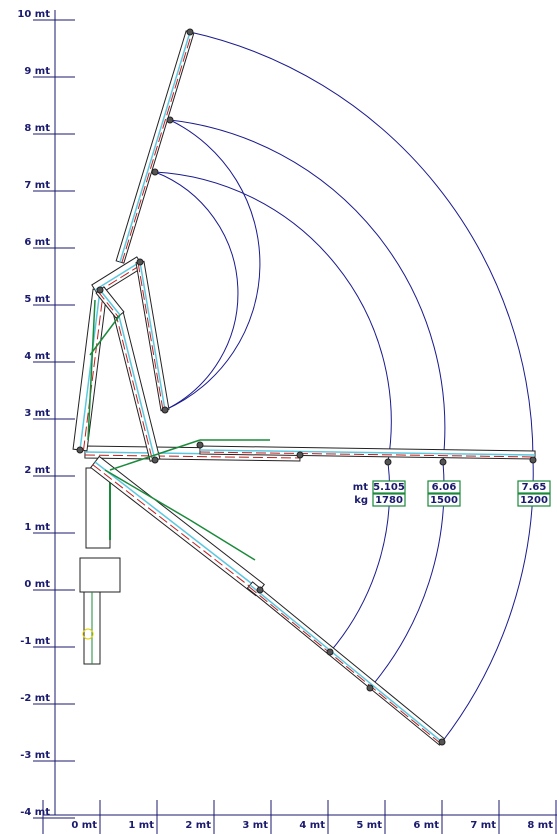 This screenshot has height=834, width=557. I want to click on load-value: 7.65, so click(534, 487).